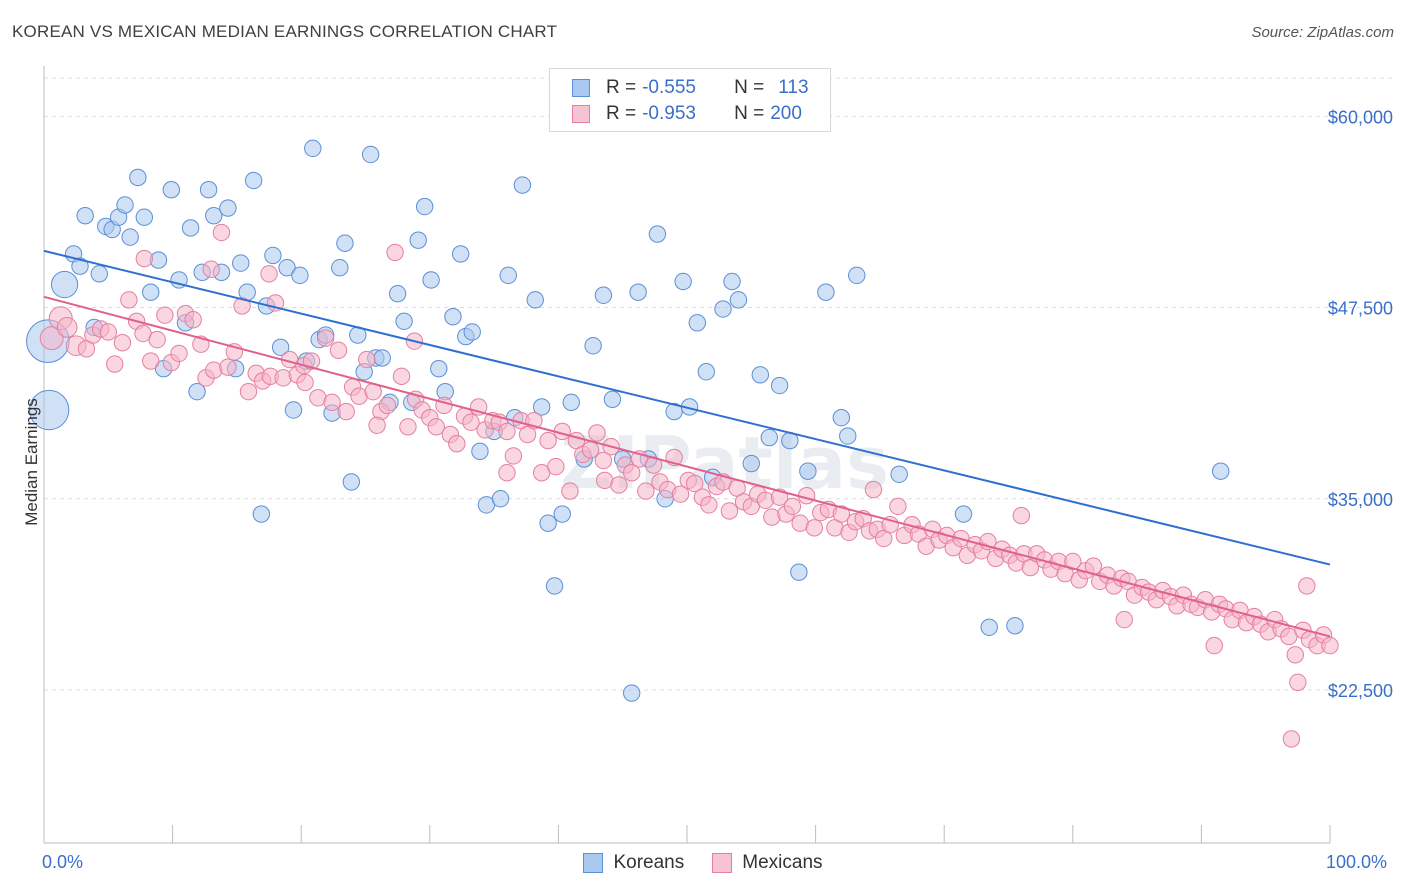 This screenshot has height=892, width=1406. Describe the element at coordinates (1322, 32) in the screenshot. I see `source-label: Source: ZipAtlas.com` at that location.